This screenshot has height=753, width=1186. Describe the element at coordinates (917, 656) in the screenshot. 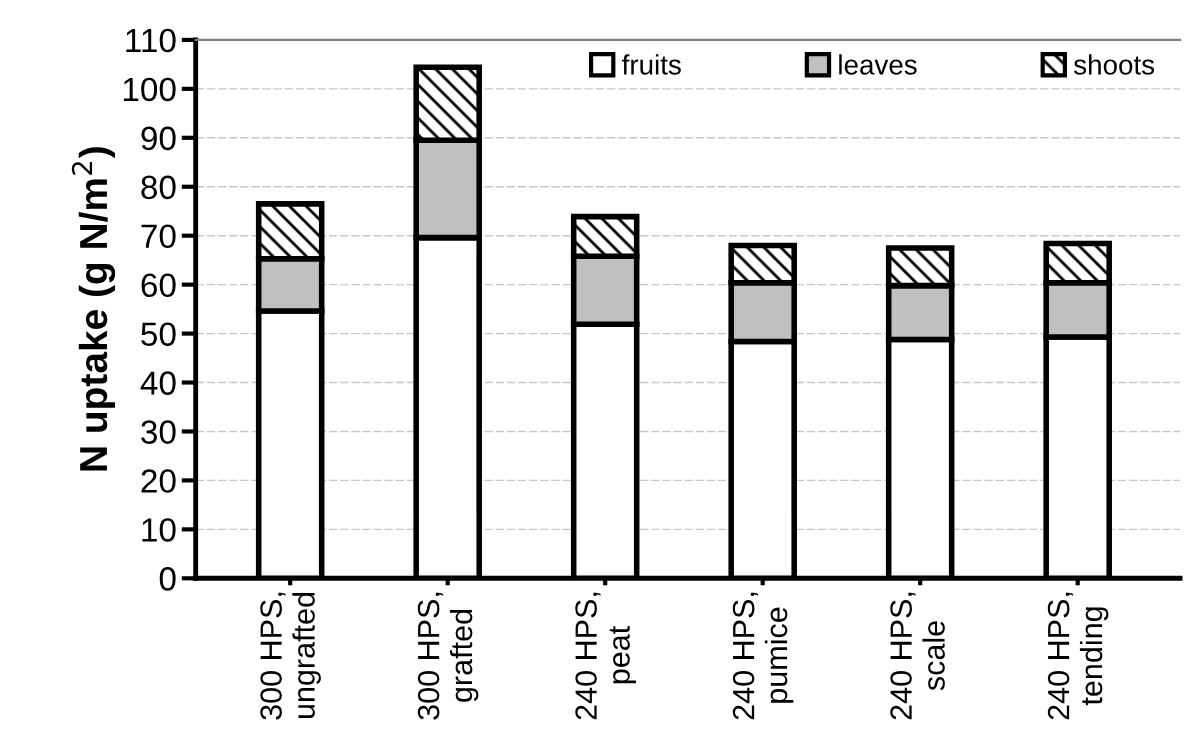

I see `x-tick-label: 240 HPS, scale` at that location.